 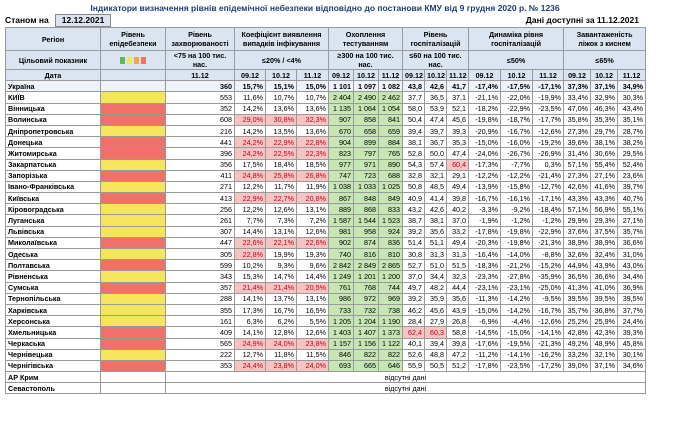 What do you see at coordinates (577, 131) in the screenshot?
I see `value-cell: 27,3%` at bounding box center [577, 131].